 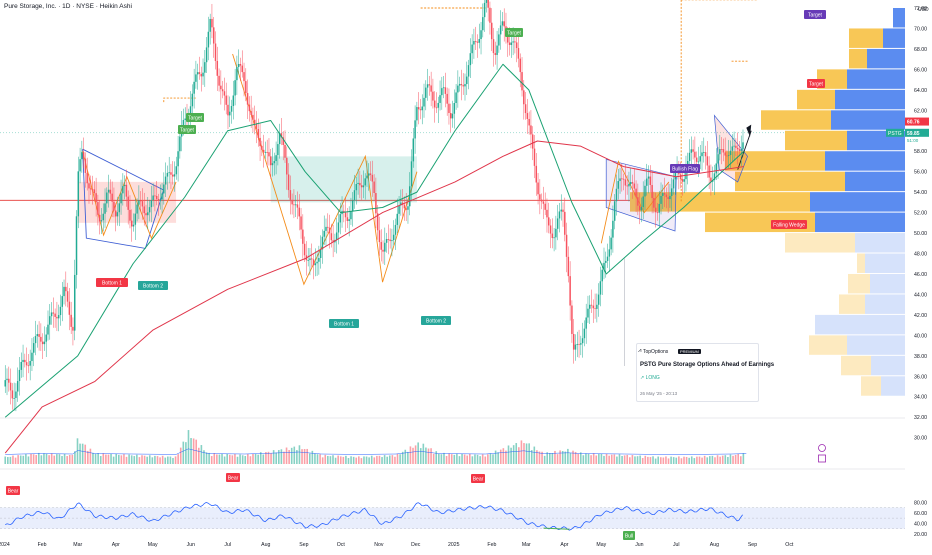 What do you see at coordinates (685, 169) in the screenshot?
I see `bullish-flag-label-text: Bullish Flag` at bounding box center [685, 169].